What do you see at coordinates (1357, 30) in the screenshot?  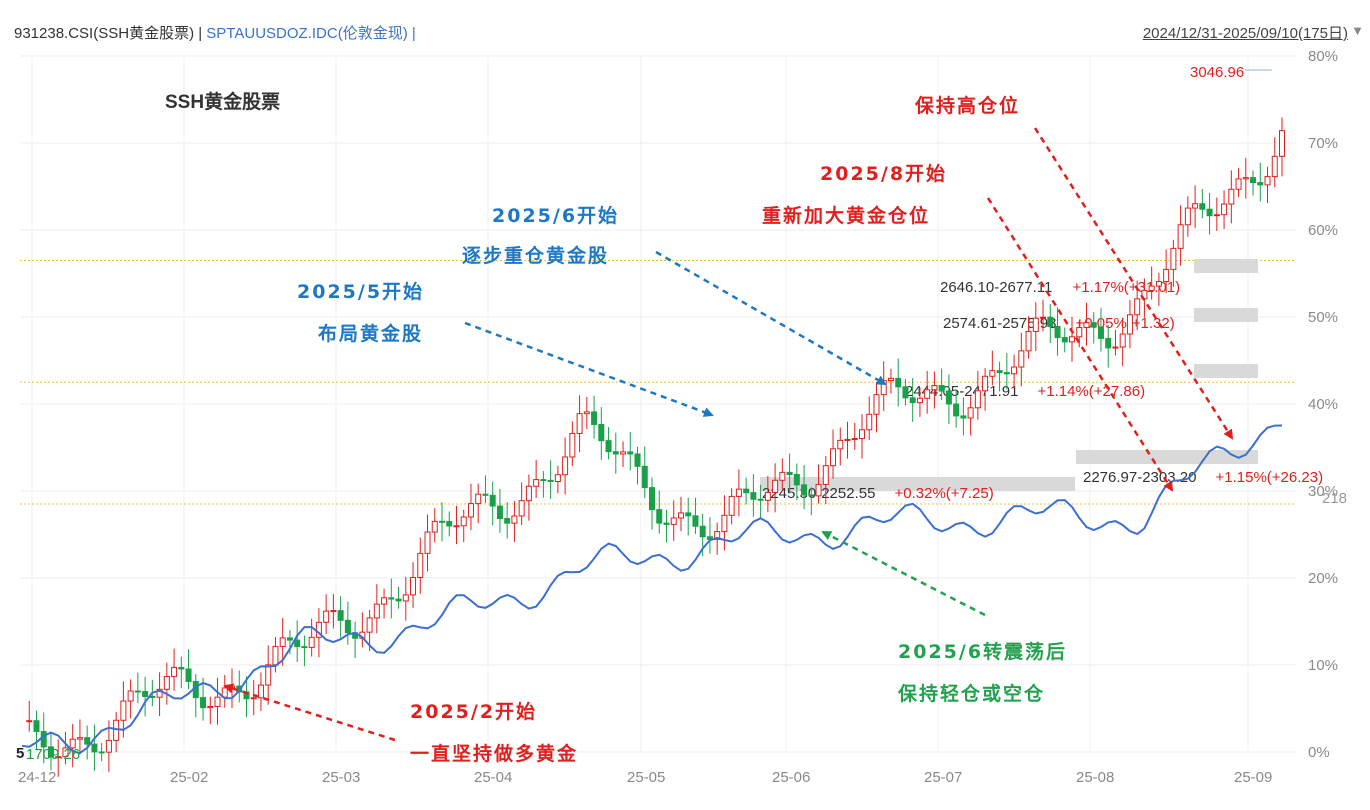 I see `triangle-down-icon: ▼` at bounding box center [1357, 30].